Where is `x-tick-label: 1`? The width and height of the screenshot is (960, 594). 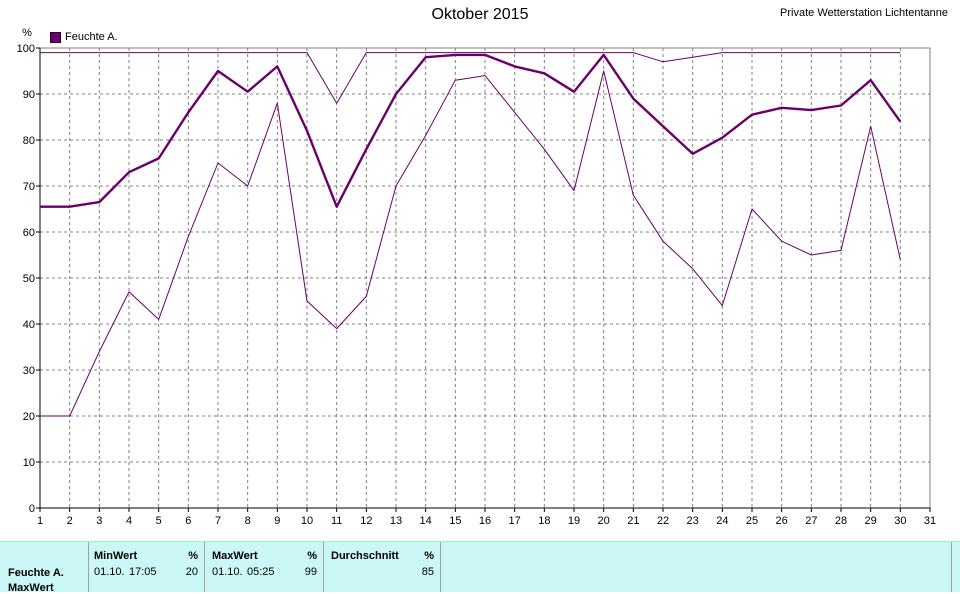 x-tick-label: 1 is located at coordinates (40, 521).